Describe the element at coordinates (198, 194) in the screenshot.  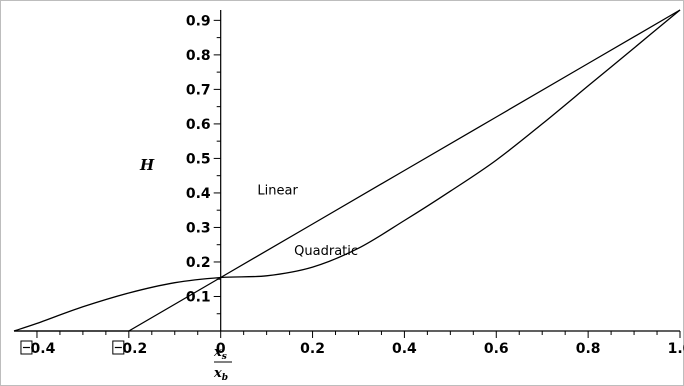
I see `y-tick-label: 0.4` at that location.